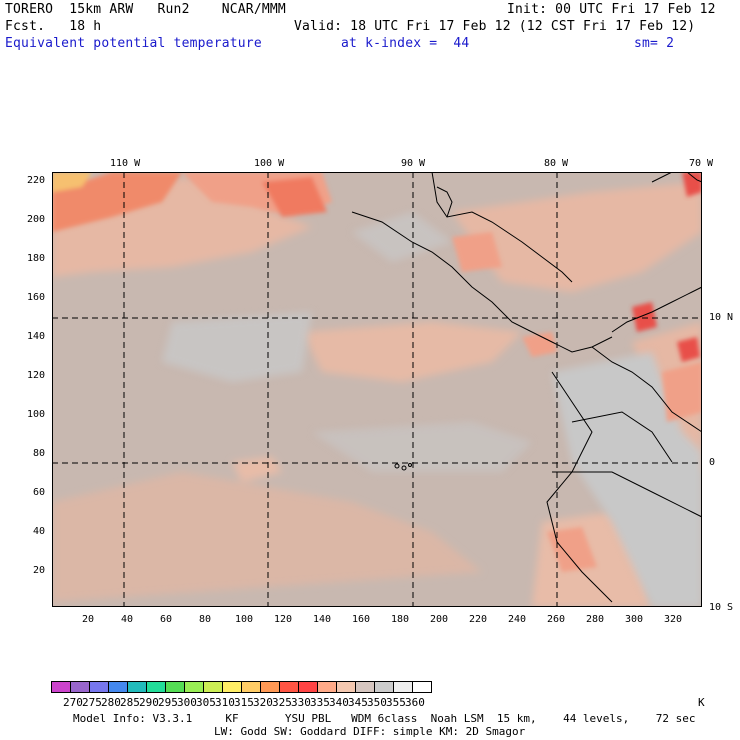 The height and width of the screenshot is (740, 740). I want to click on lat-label: 10 N, so click(721, 317).